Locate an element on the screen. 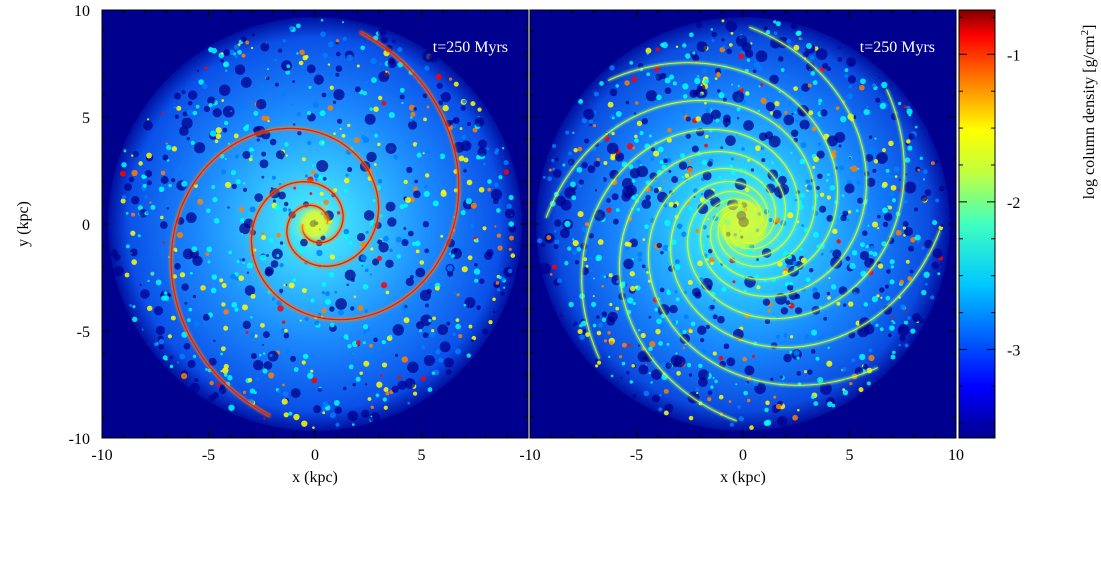 The image size is (1101, 565). colorbar-tick-label: -2 is located at coordinates (1013, 203).